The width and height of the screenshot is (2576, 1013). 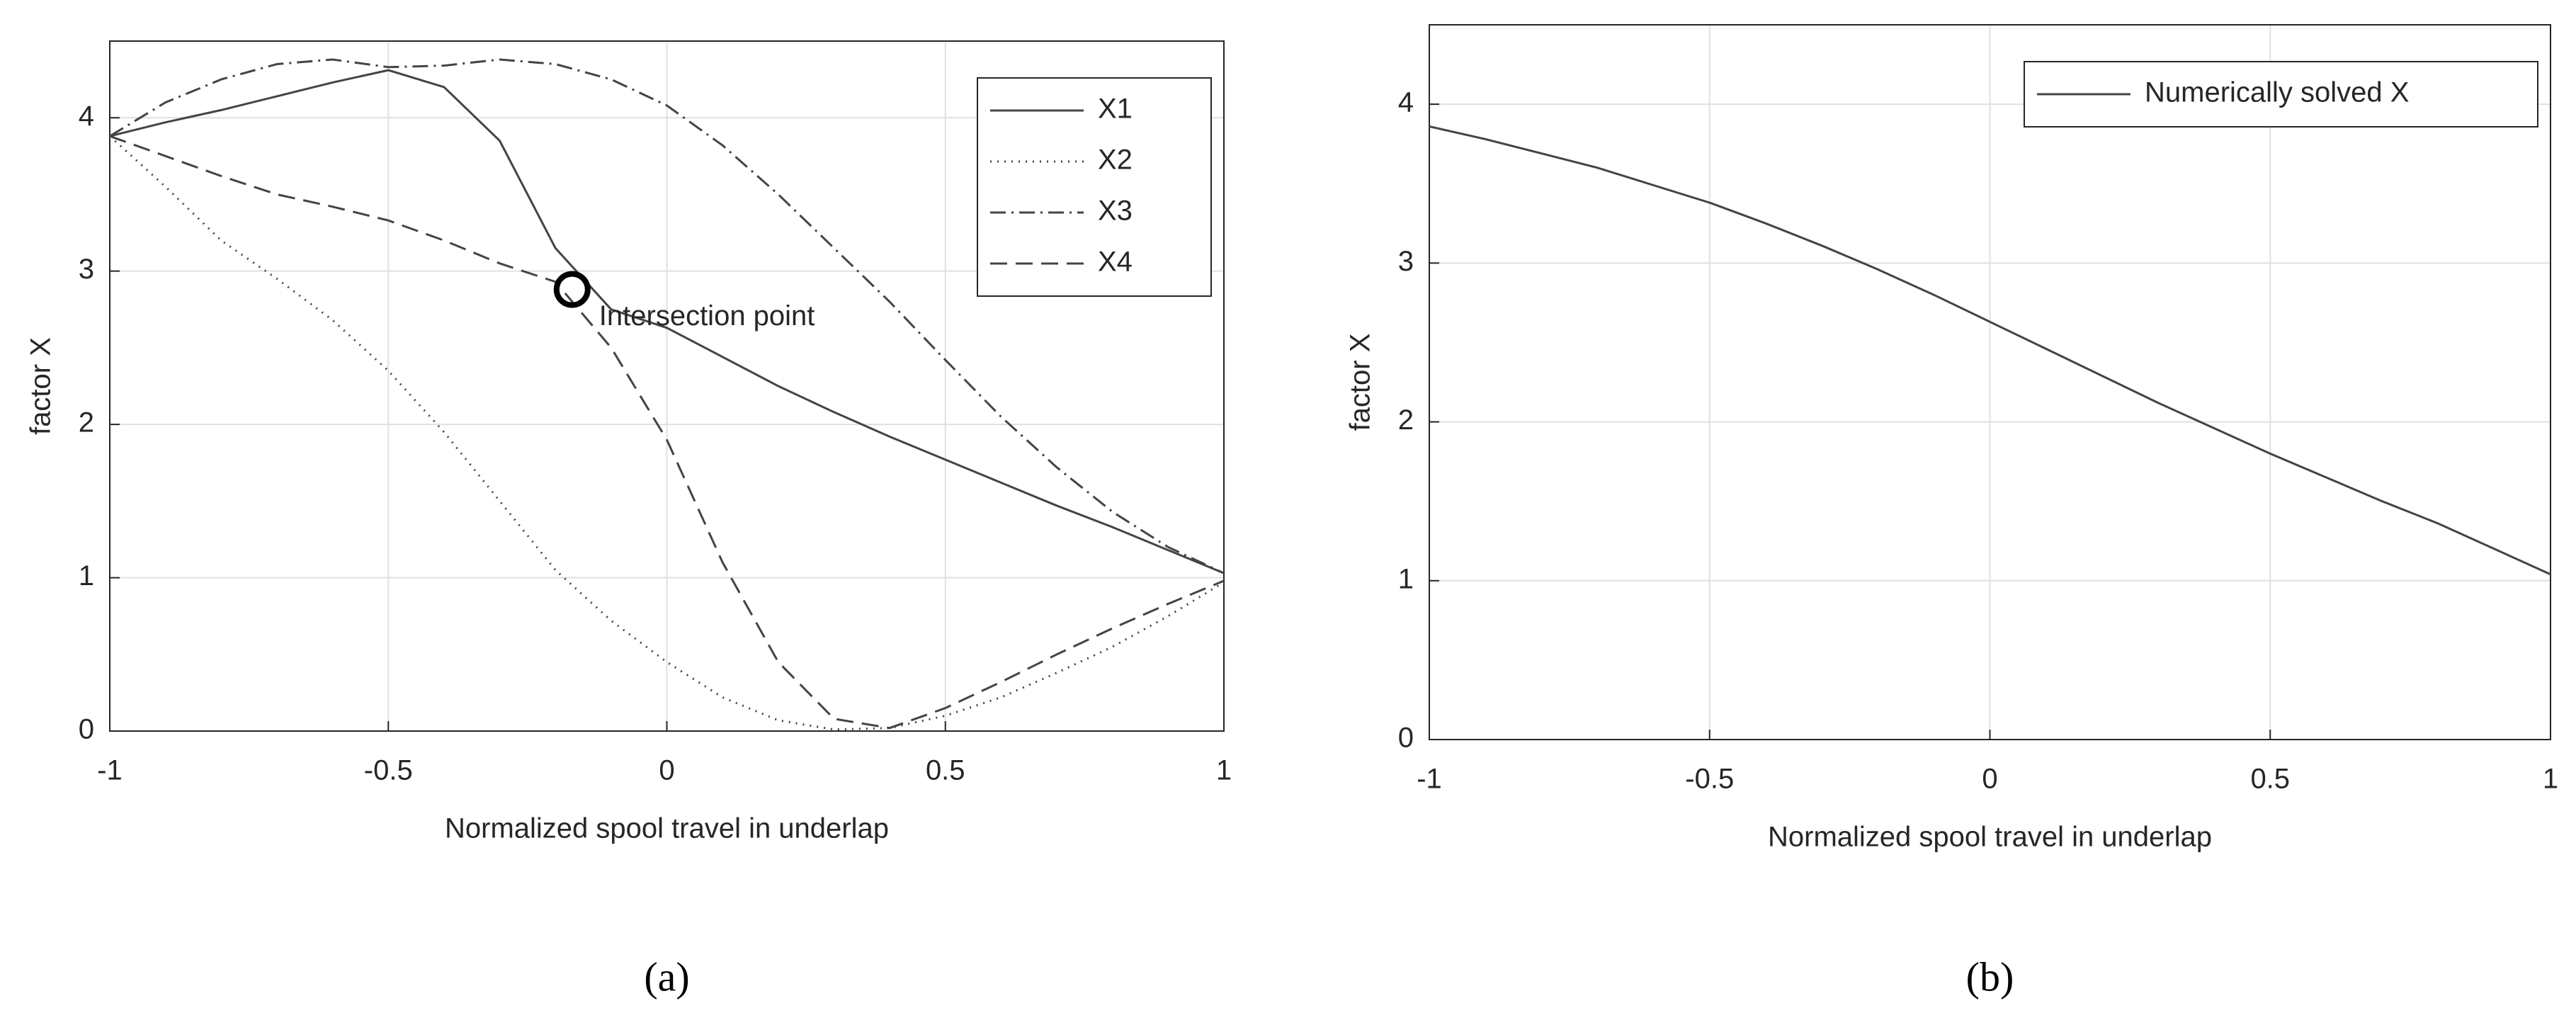 What do you see at coordinates (1990, 977) in the screenshot?
I see `caption: (b)` at bounding box center [1990, 977].